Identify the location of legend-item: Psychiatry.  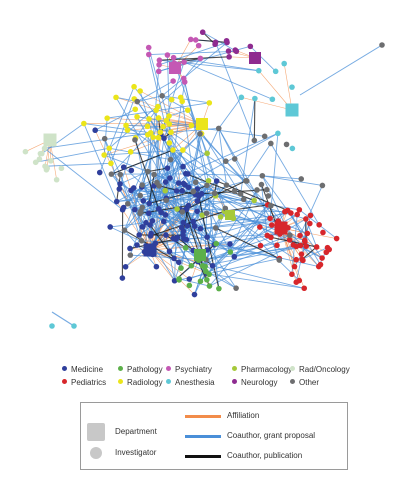
(189, 370).